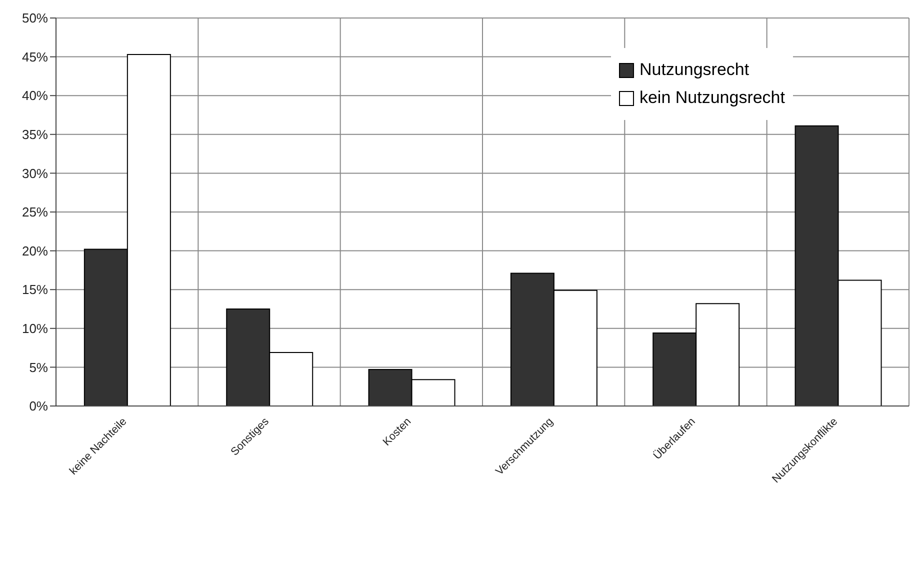 Image resolution: width=917 pixels, height=580 pixels. What do you see at coordinates (35, 212) in the screenshot?
I see `y-tick-label: 25%` at bounding box center [35, 212].